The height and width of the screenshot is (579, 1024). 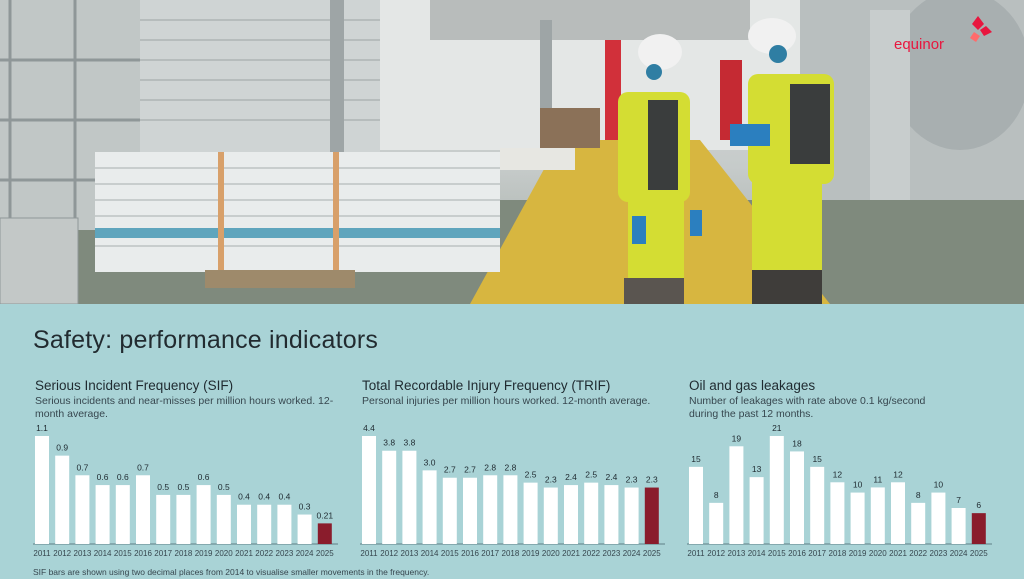 What do you see at coordinates (944, 36) in the screenshot?
I see `equinor-logo: equinor` at bounding box center [944, 36].